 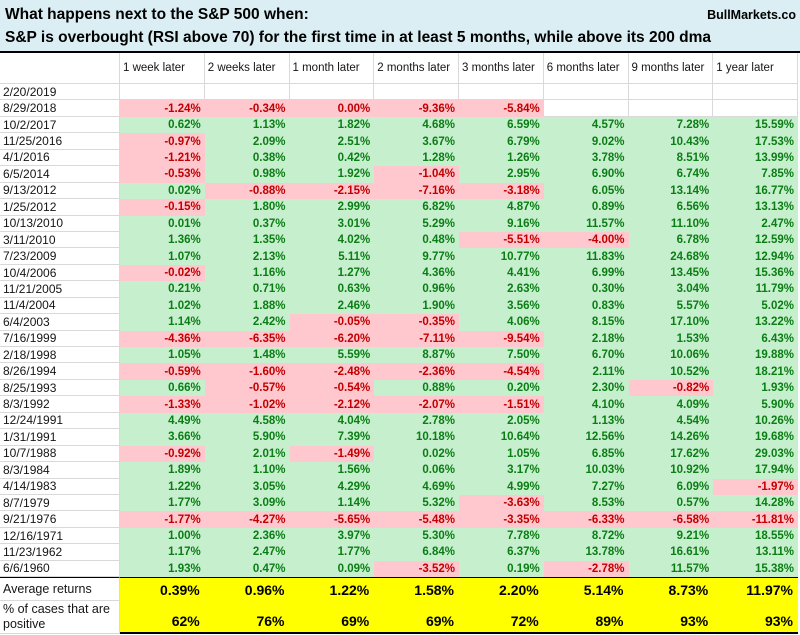 I want to click on return-cell: 8.51%, so click(x=671, y=158).